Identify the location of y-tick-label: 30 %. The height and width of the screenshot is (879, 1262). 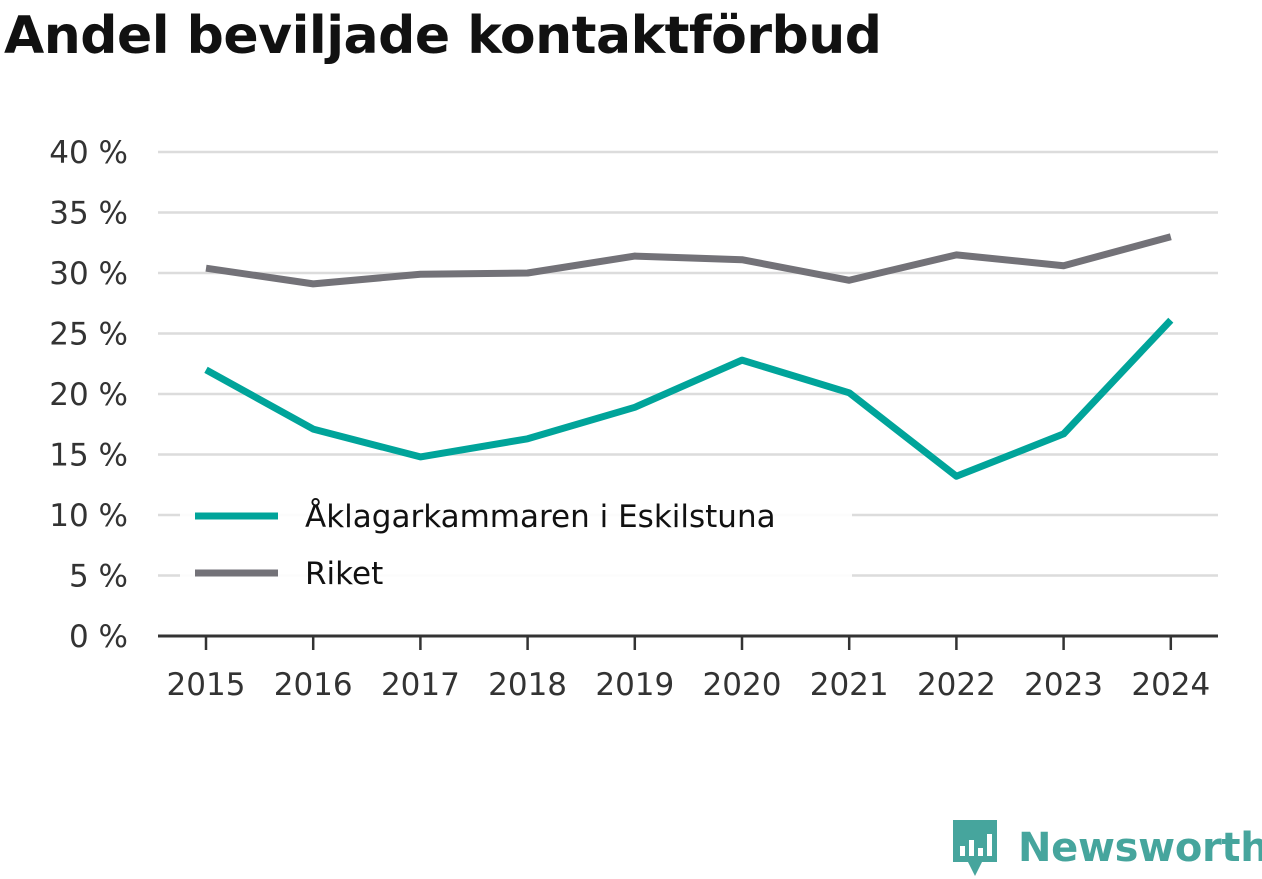
(88, 274).